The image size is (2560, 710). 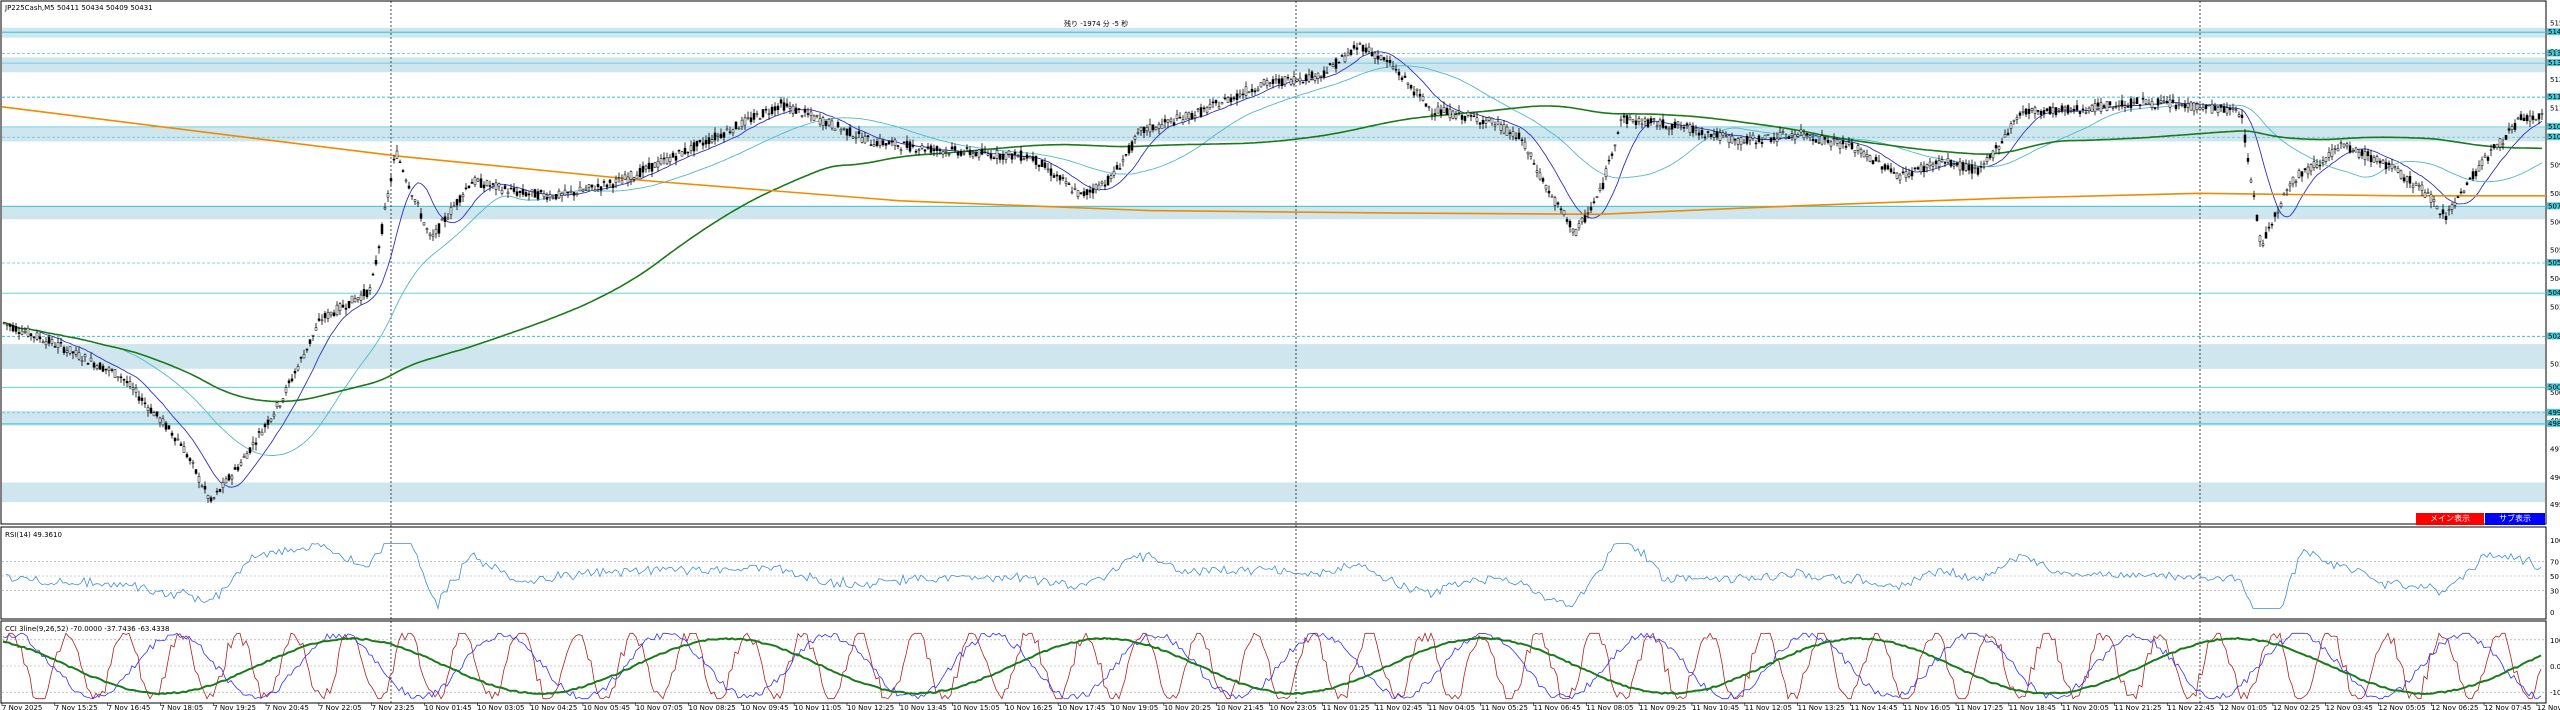 What do you see at coordinates (2554, 32) in the screenshot?
I see `price-level-tag-label: 51462` at bounding box center [2554, 32].